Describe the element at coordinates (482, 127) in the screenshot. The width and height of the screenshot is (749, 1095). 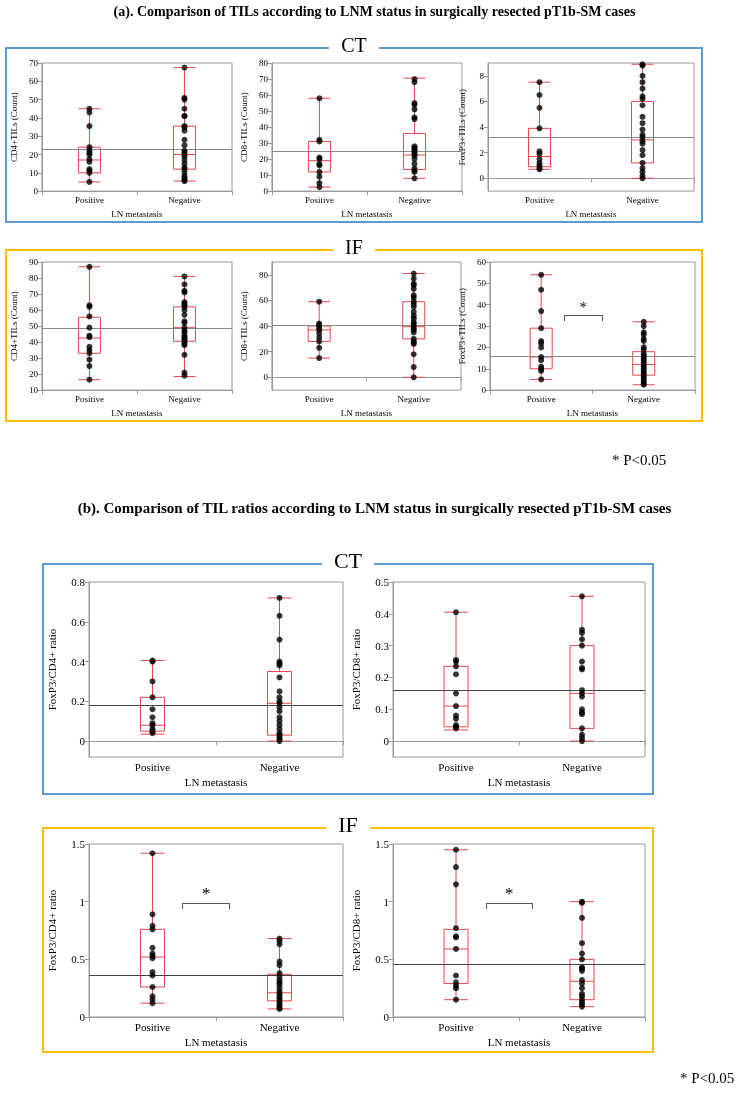
I see `y-tick-label: 4` at that location.